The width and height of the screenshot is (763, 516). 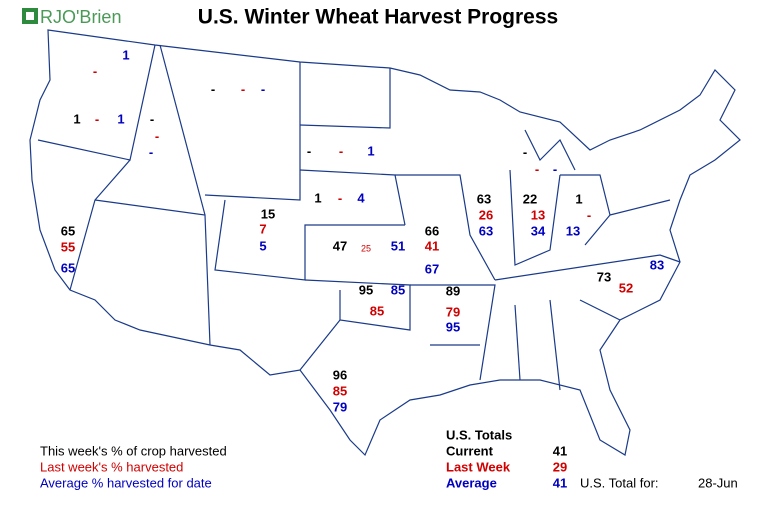 What do you see at coordinates (604, 276) in the screenshot?
I see `state-current: 73` at bounding box center [604, 276].